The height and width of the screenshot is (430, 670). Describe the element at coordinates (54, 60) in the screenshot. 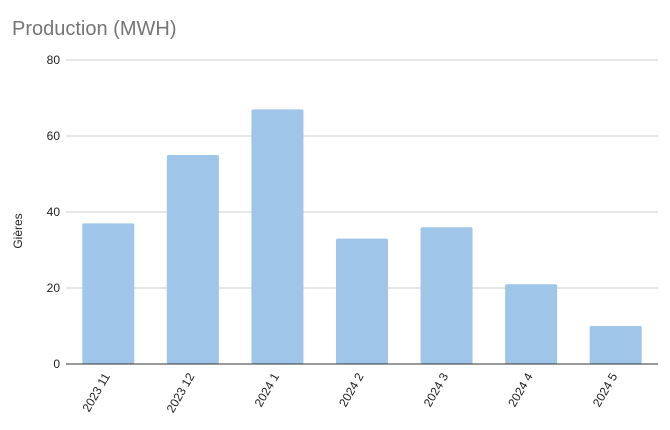

I see `y-tick-label: 80` at that location.